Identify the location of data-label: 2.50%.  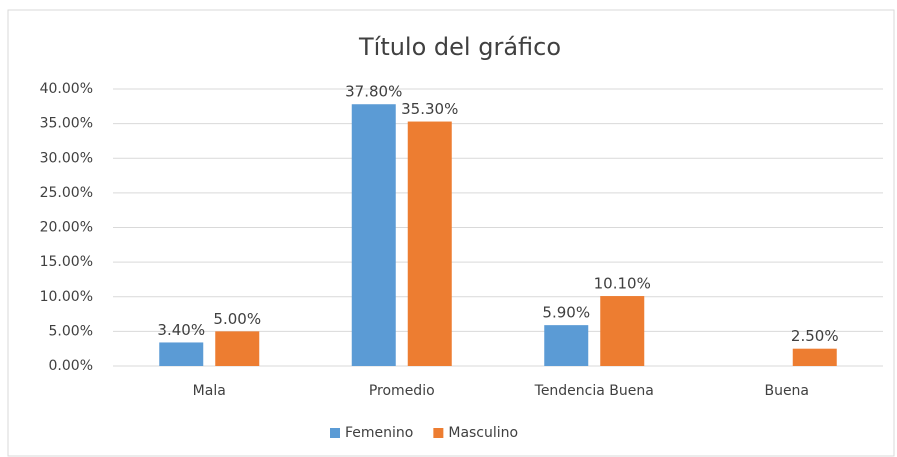
(815, 336).